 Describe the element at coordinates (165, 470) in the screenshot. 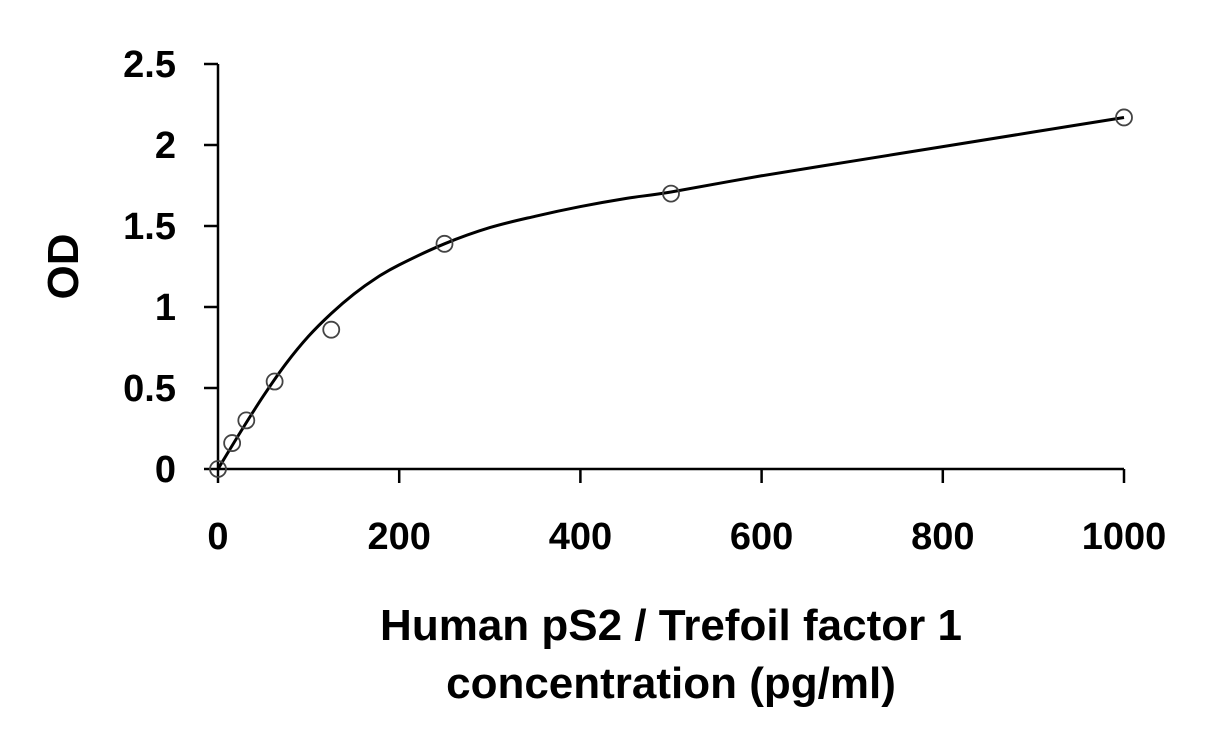

I see `y-tick-label: 0` at that location.